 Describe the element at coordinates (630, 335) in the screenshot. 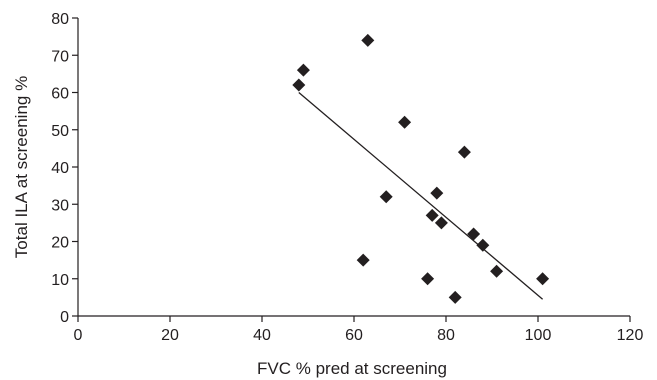

I see `x-tick-label: 120` at that location.